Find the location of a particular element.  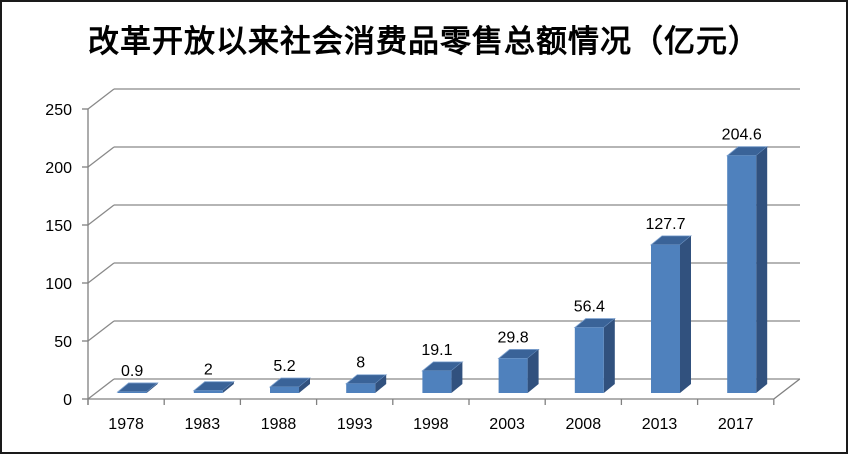

x-category-label: 1983 is located at coordinates (203, 424).